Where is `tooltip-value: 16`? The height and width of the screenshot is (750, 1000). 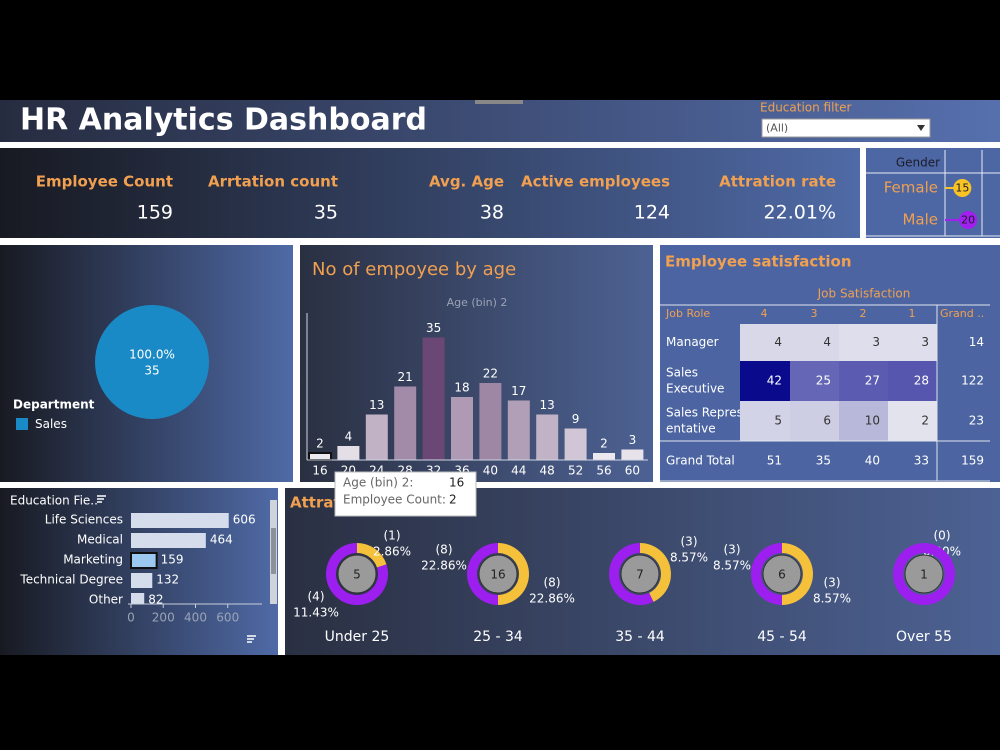 tooltip-value: 16 is located at coordinates (456, 483).